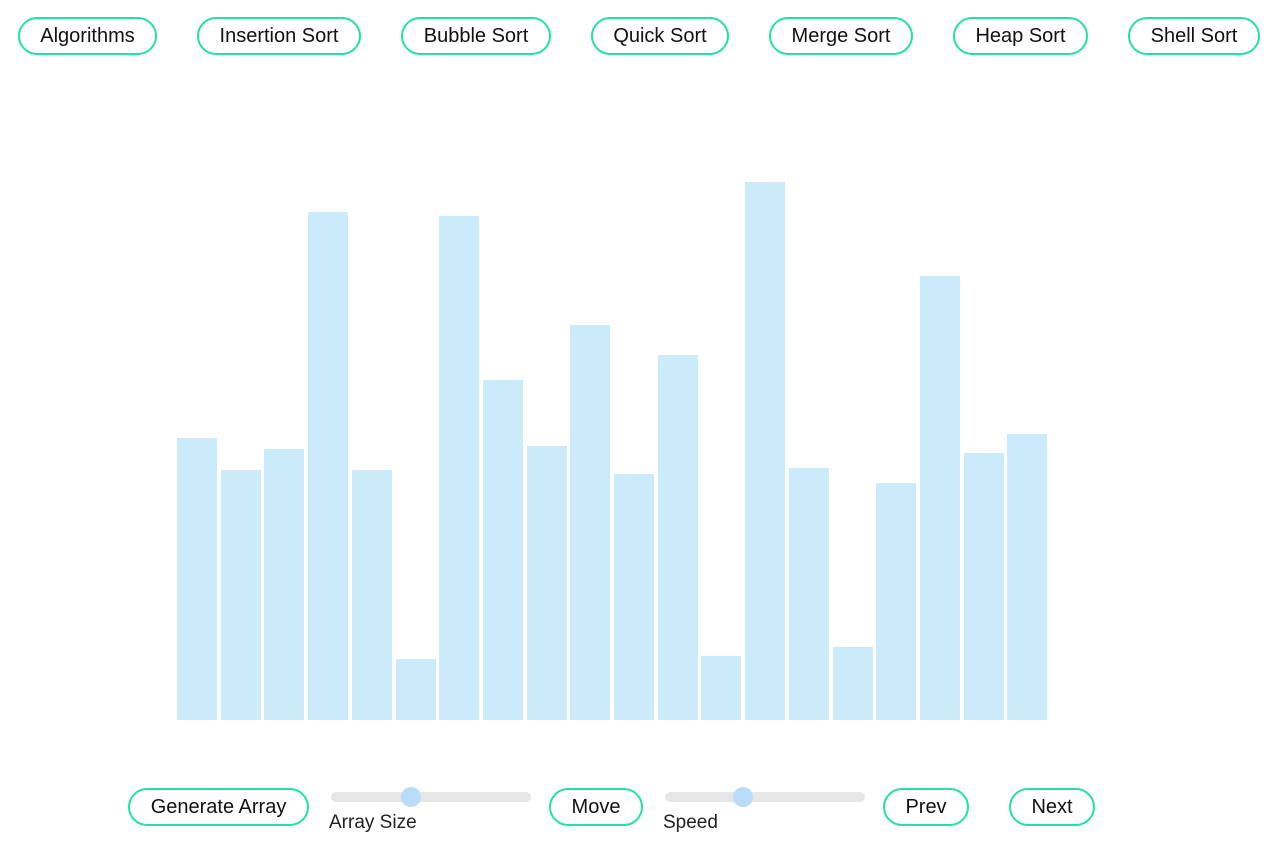  I want to click on bubble-sort-button: Bubble Sort, so click(476, 36).